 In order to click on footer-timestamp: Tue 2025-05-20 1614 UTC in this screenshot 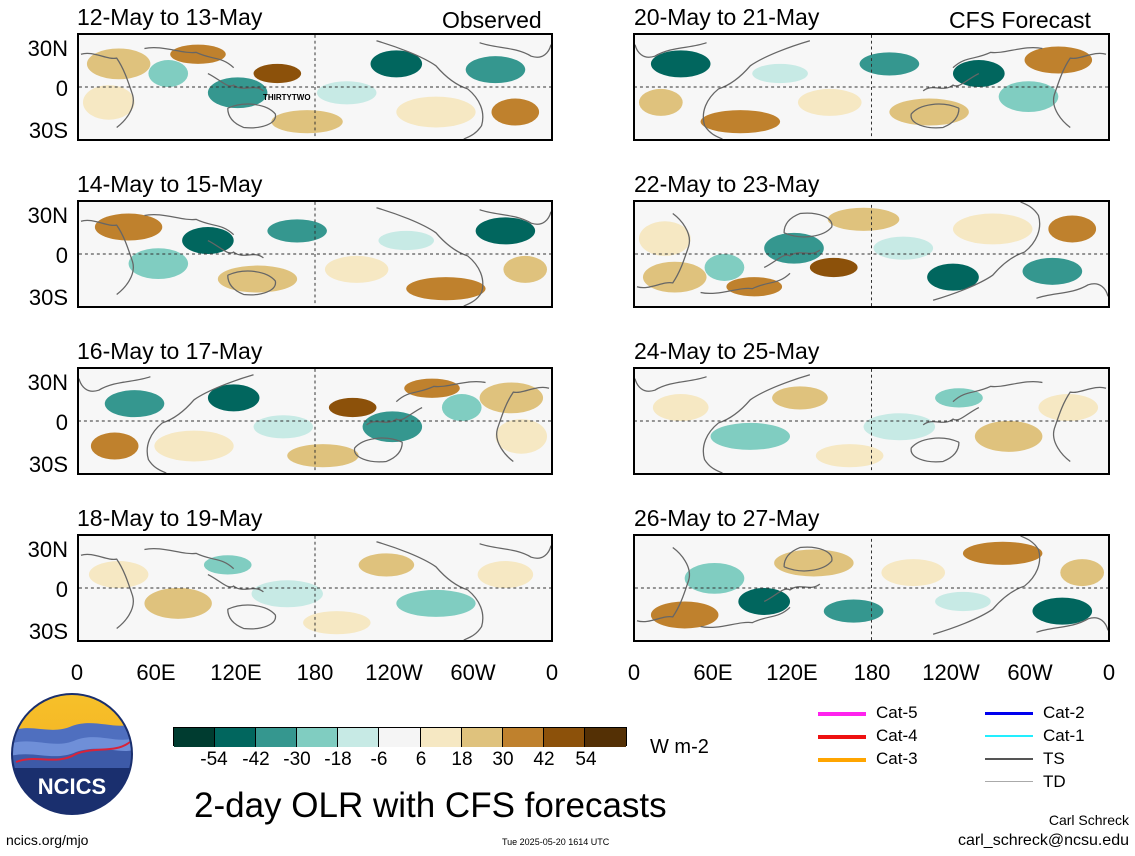, I will do `click(556, 842)`.